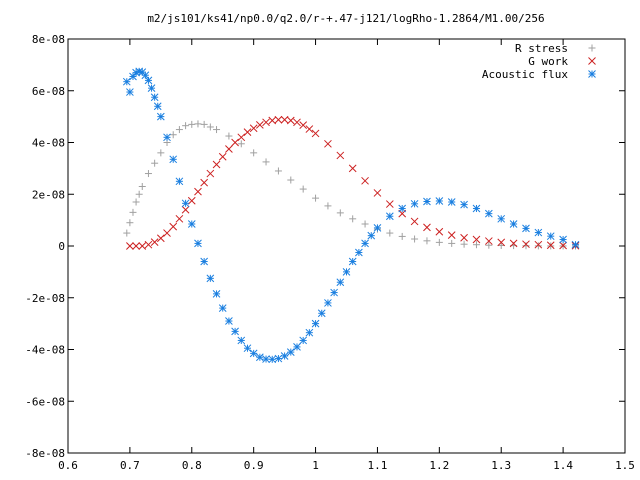  Describe the element at coordinates (48, 39) in the screenshot. I see `y-tick-label: 8e-08` at that location.